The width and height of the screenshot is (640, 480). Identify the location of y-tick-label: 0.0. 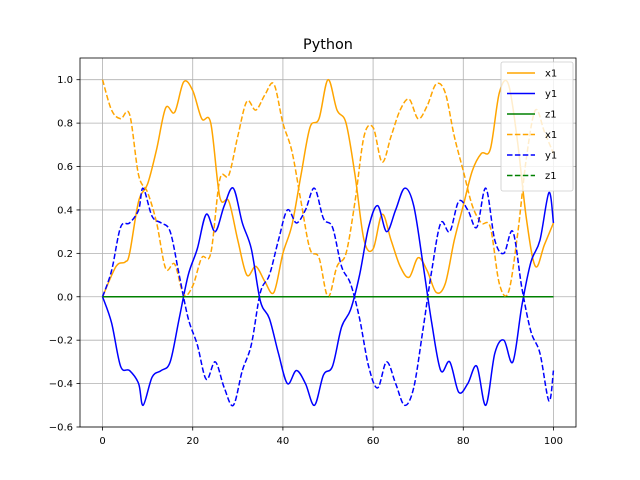
(65, 297).